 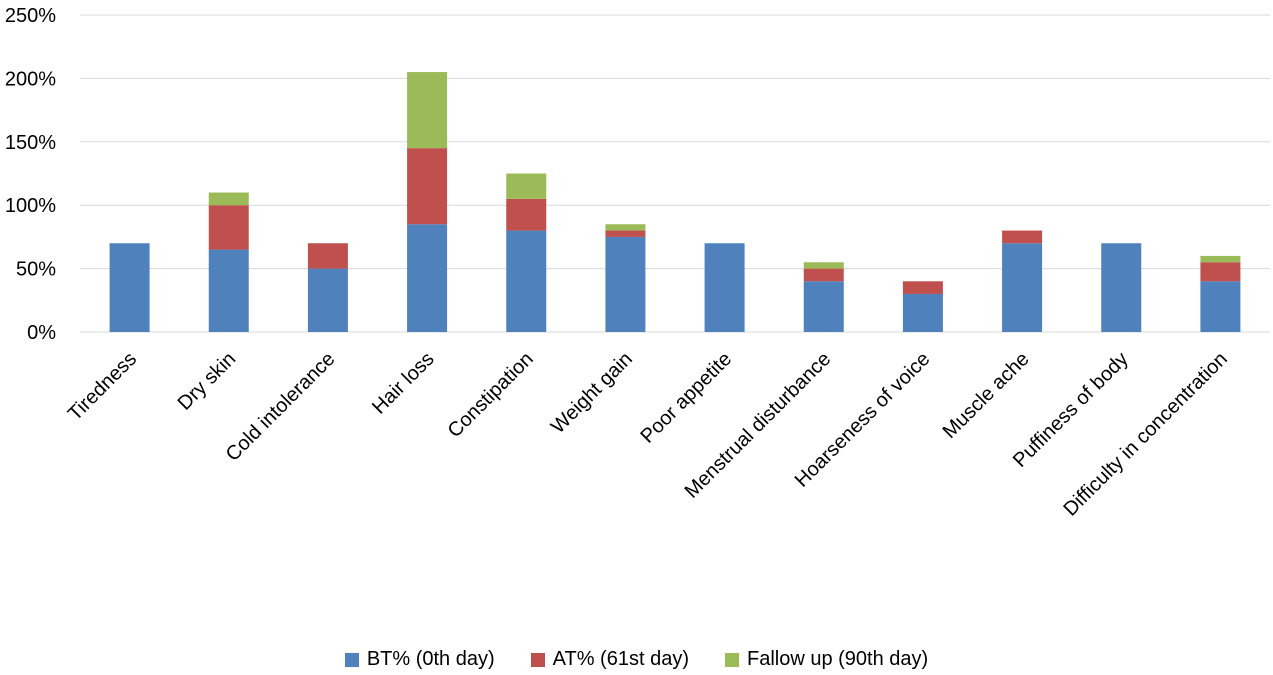 What do you see at coordinates (491, 395) in the screenshot?
I see `x-tick-label: Constipation` at bounding box center [491, 395].